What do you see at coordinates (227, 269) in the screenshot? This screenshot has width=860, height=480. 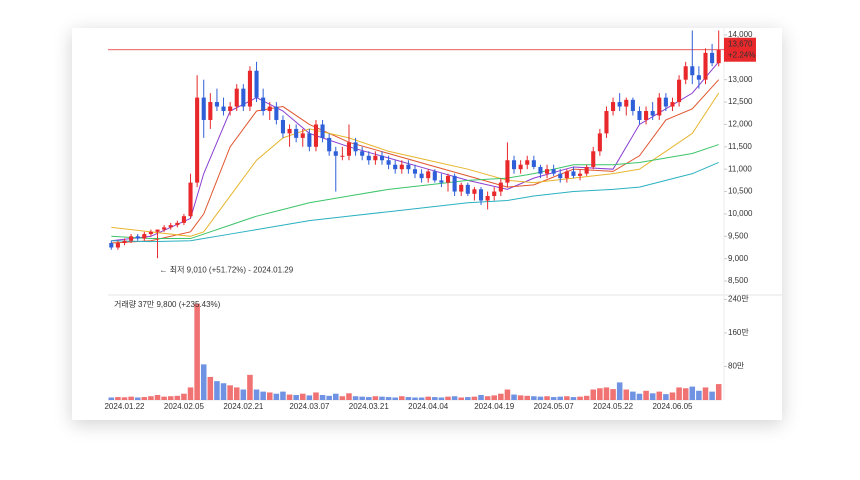 I see `low-annotation: ← 최저 9,010 (+51.72%) - 2024.01.29` at bounding box center [227, 269].